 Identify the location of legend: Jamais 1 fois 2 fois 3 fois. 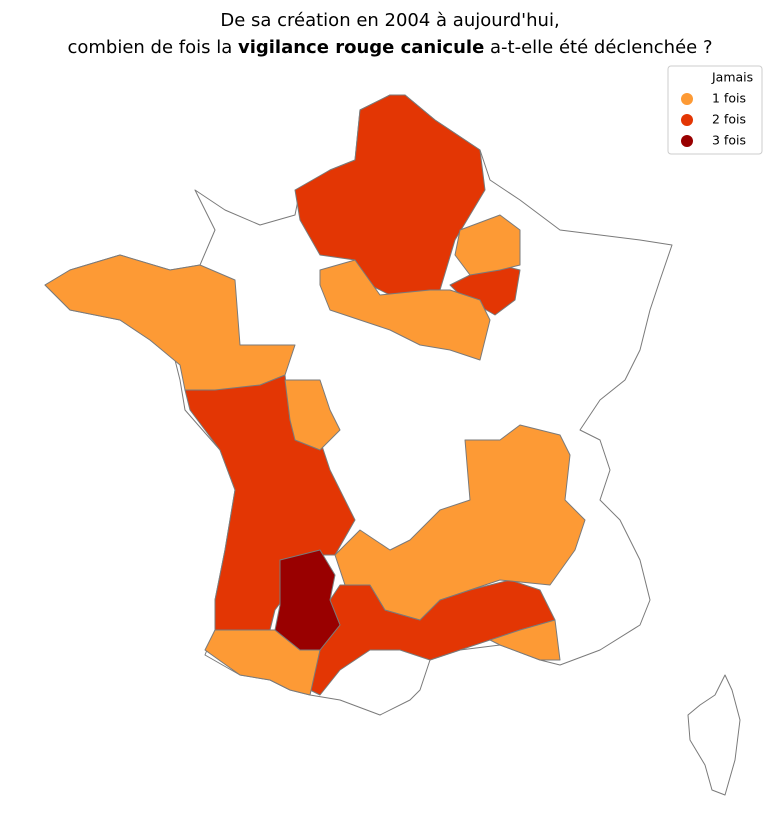
(715, 110).